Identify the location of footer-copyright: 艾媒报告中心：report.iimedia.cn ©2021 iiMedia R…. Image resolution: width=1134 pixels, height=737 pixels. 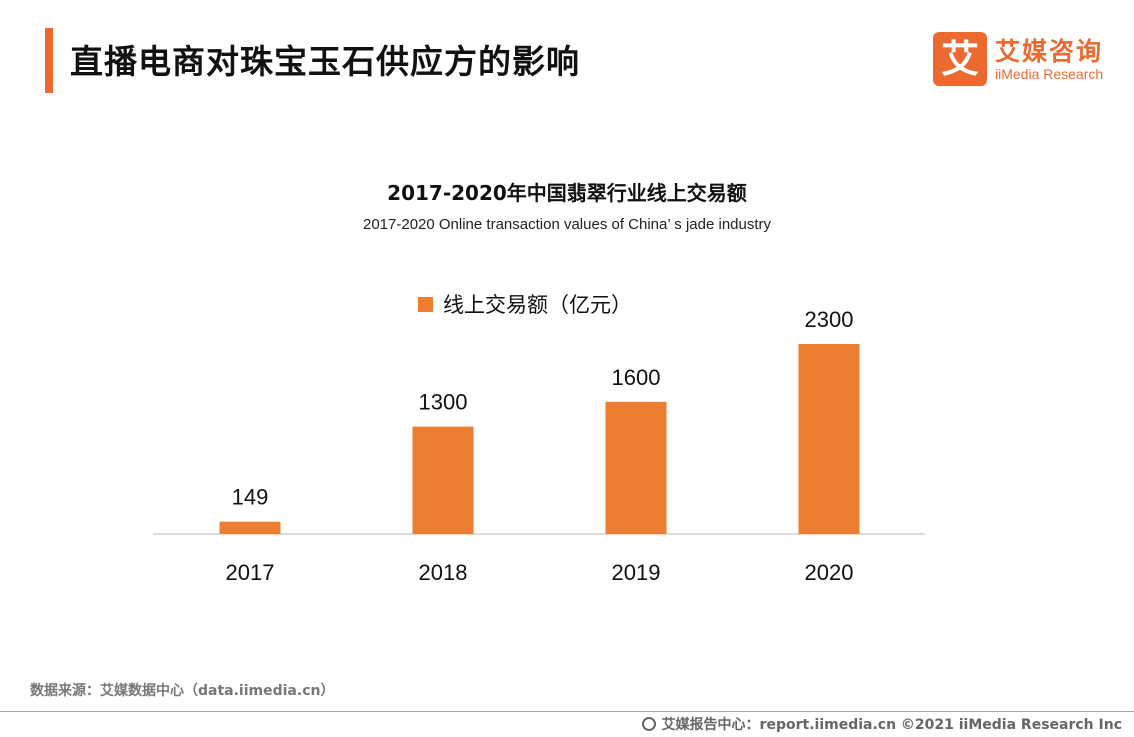
(881, 724).